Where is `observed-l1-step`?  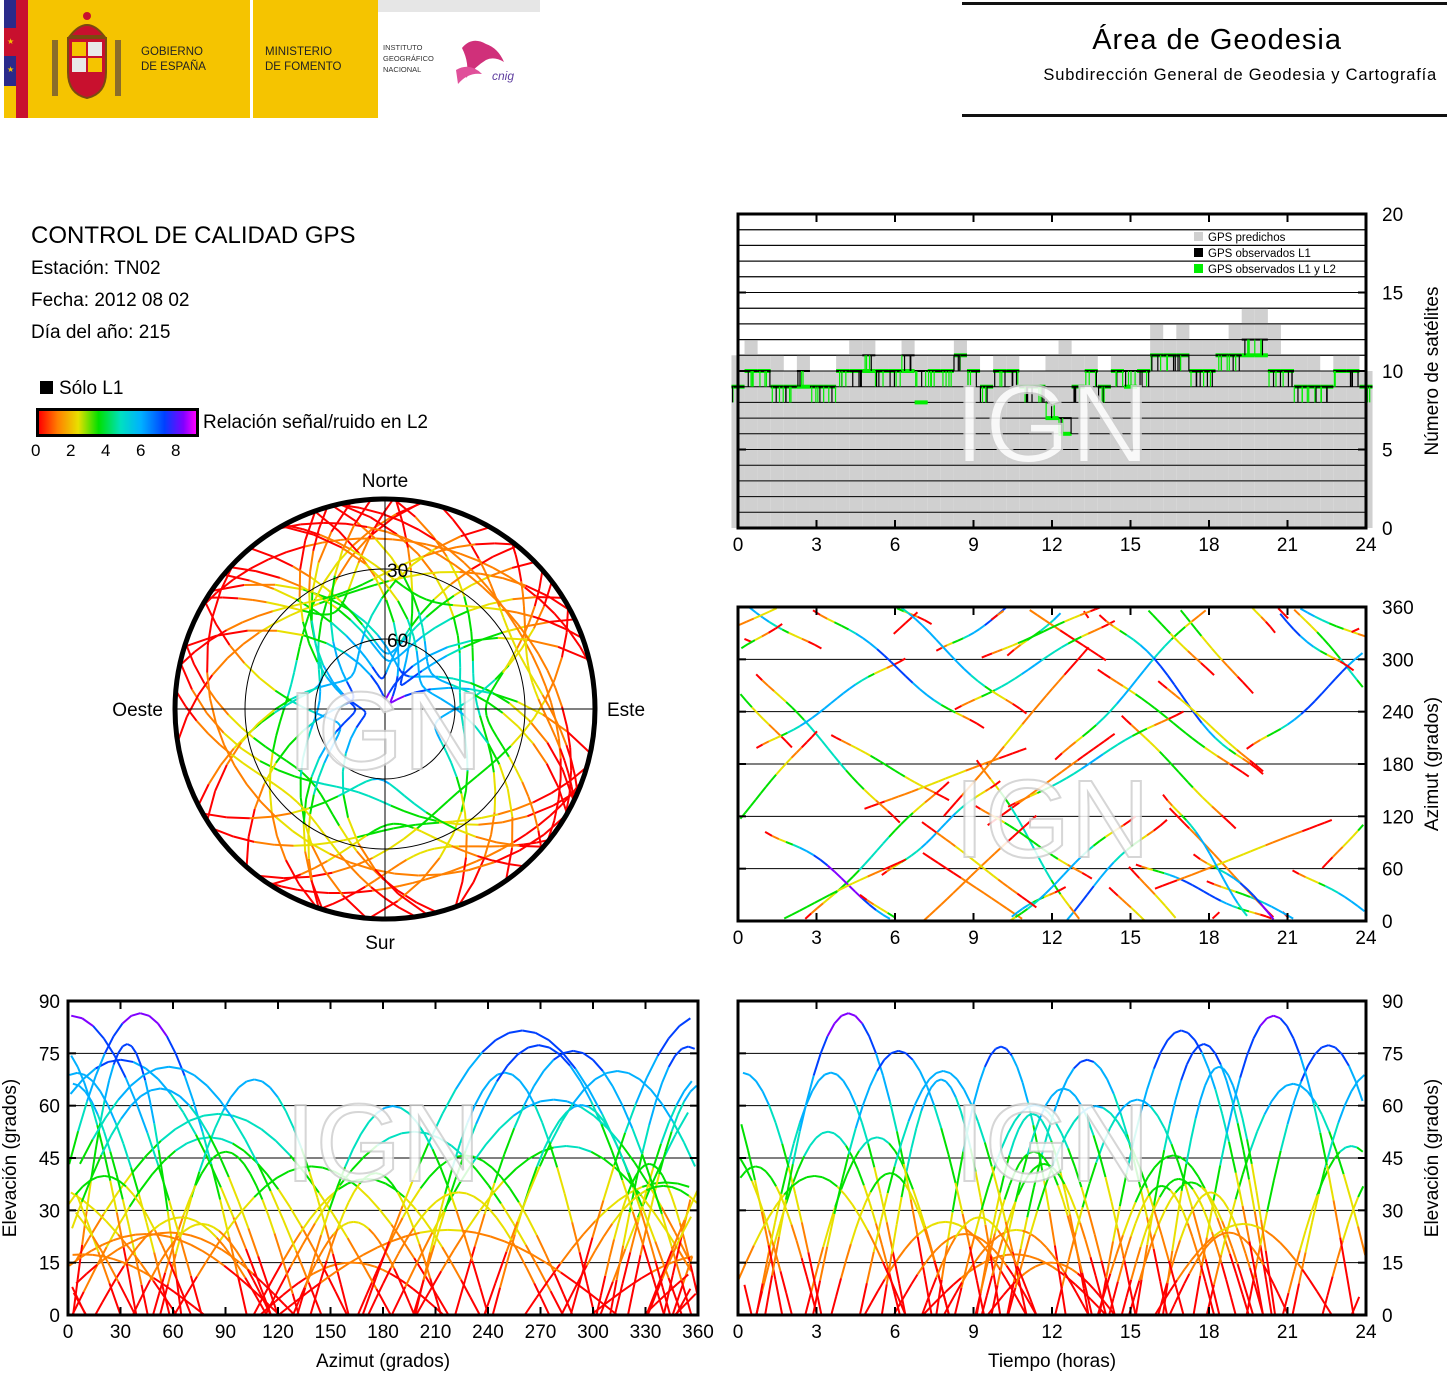 observed-l1-step is located at coordinates (1065, 418).